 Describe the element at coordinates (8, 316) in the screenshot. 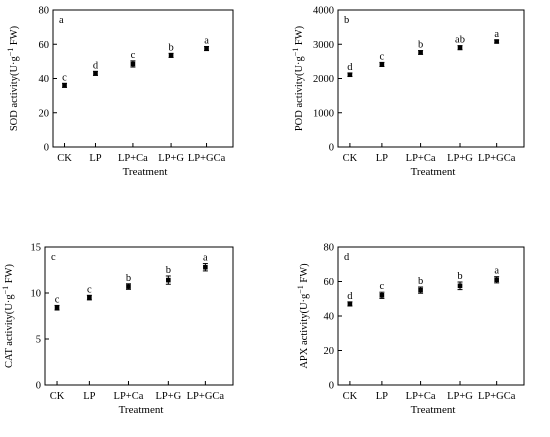

I see `y-axis-title: CAT activity(U·g−1 FW)` at that location.